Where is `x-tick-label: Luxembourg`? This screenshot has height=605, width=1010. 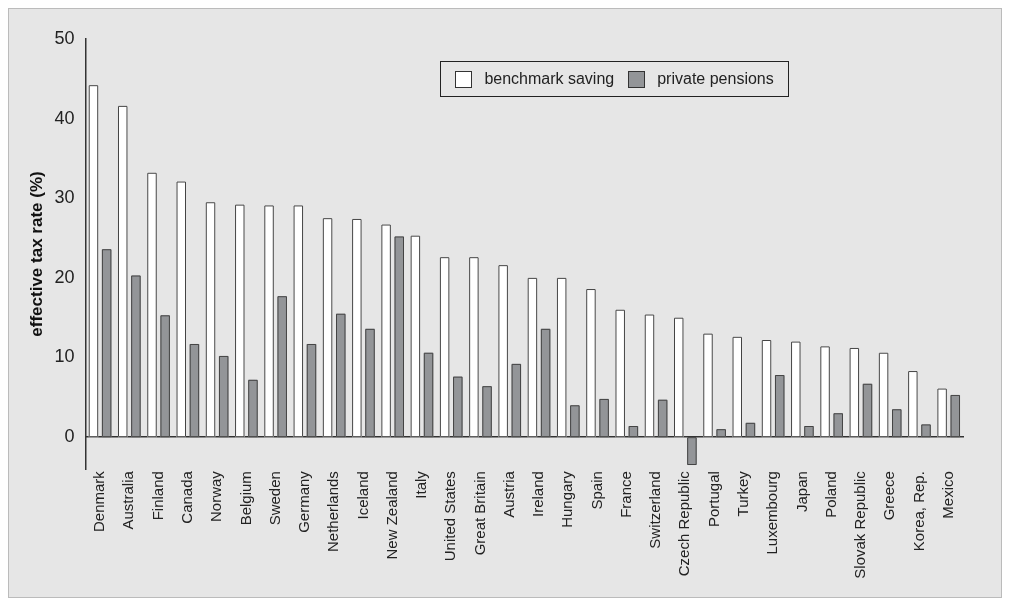 x-tick-label: Luxembourg is located at coordinates (772, 513).